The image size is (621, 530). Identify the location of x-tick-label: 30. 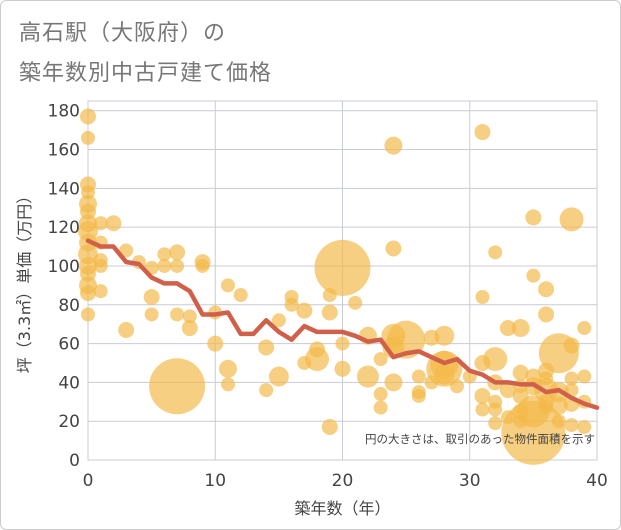
(470, 481).